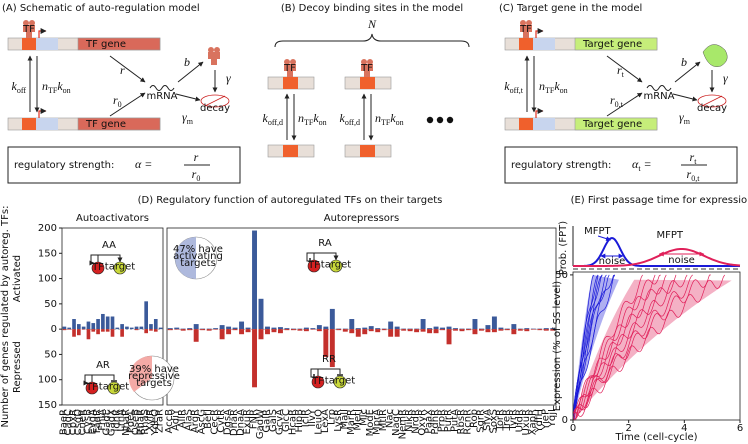  I want to click on gene-label: Target gene, so click(612, 124).